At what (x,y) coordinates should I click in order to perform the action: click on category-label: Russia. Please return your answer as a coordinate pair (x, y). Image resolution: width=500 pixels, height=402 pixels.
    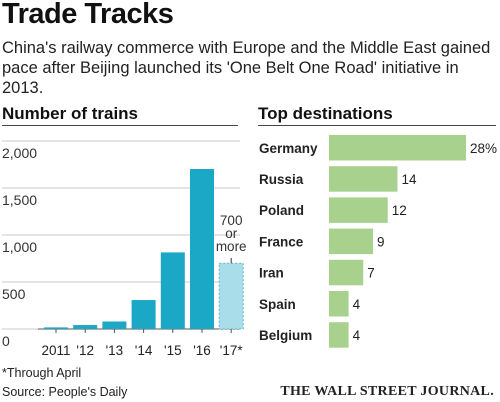
    Looking at the image, I should click on (281, 179).